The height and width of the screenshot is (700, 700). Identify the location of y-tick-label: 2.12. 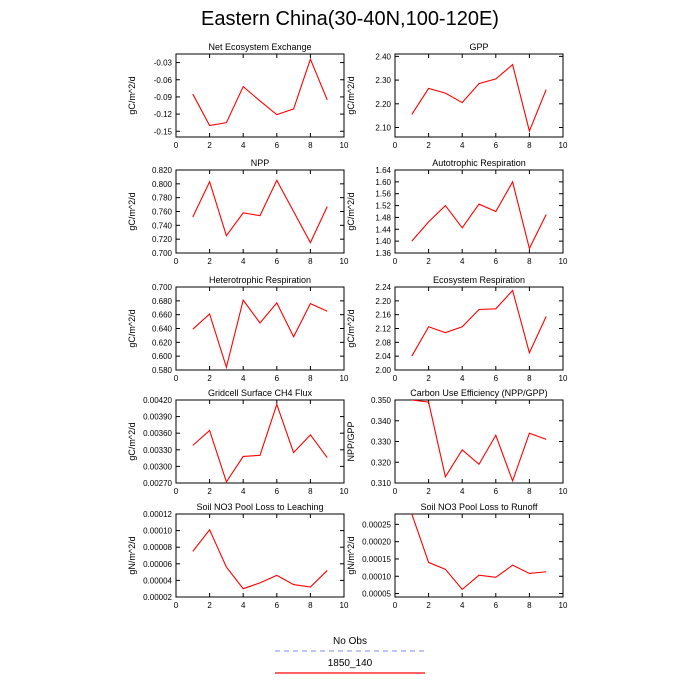
(383, 329).